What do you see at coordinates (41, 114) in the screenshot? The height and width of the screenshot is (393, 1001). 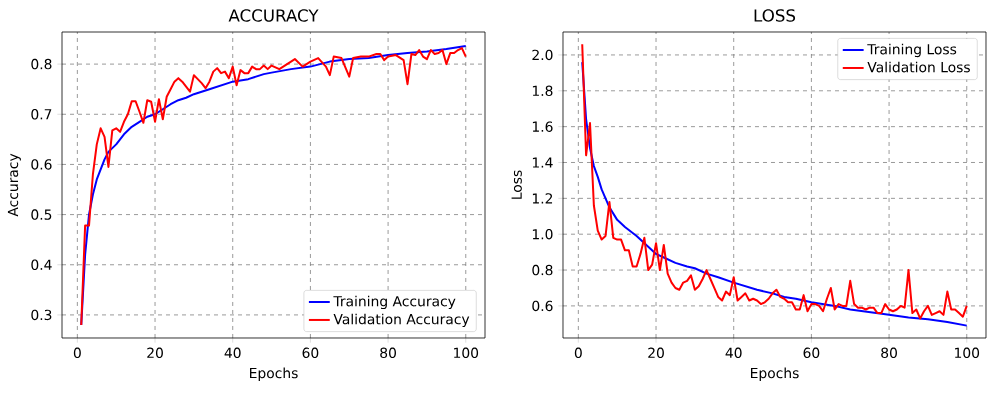 I see `y-tick-label: 0.7` at bounding box center [41, 114].